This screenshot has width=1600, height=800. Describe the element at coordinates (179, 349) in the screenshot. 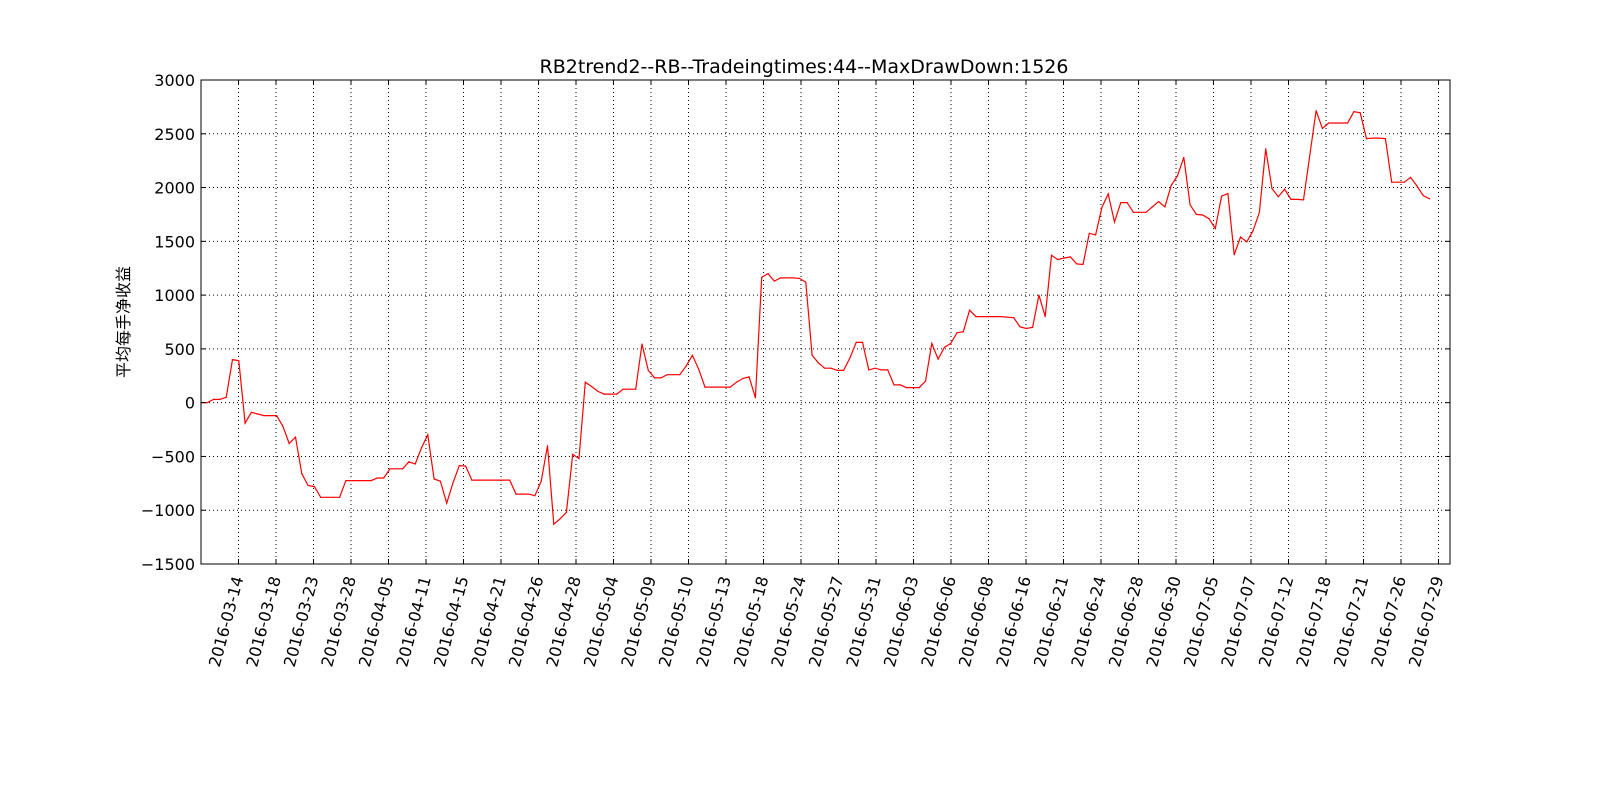

I see `y-tick-label: 500` at that location.